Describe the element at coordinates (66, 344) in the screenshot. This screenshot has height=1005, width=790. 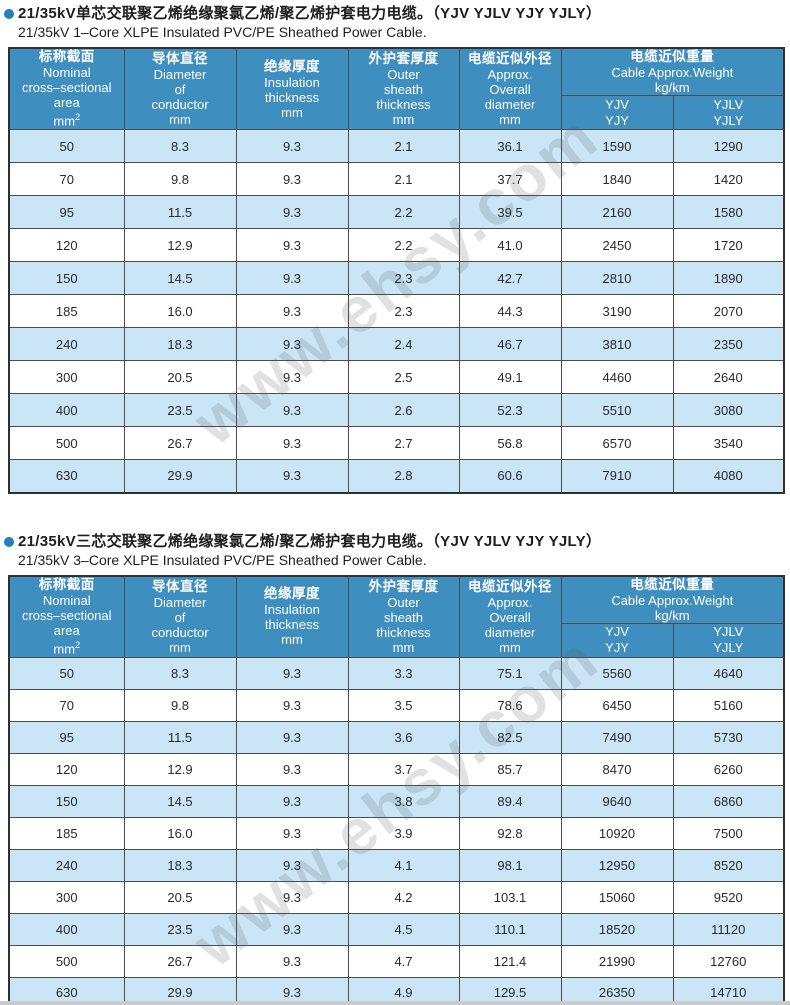
I see `table-cell: 240` at that location.